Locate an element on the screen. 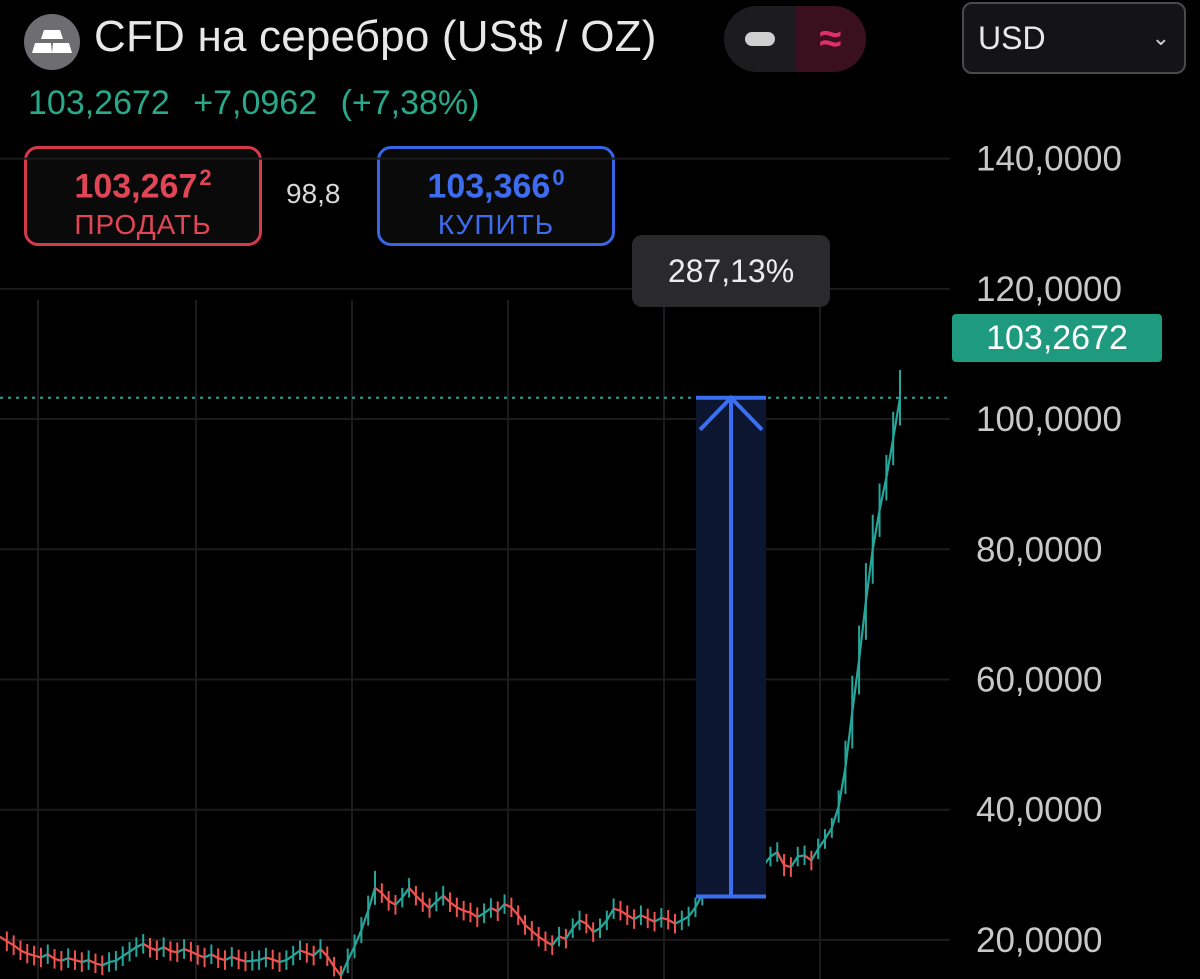 This screenshot has width=1200, height=979. y-axis-tick-label: 80,0000 is located at coordinates (1039, 549).